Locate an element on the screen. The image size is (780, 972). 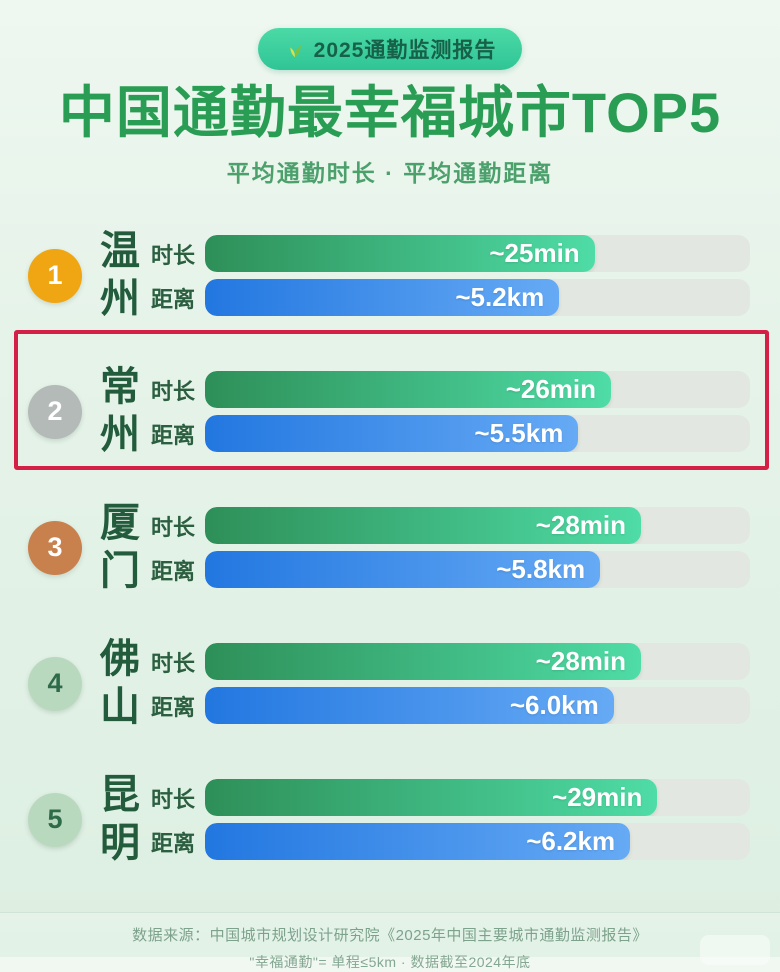
rank-badge: 4 is located at coordinates (55, 683).